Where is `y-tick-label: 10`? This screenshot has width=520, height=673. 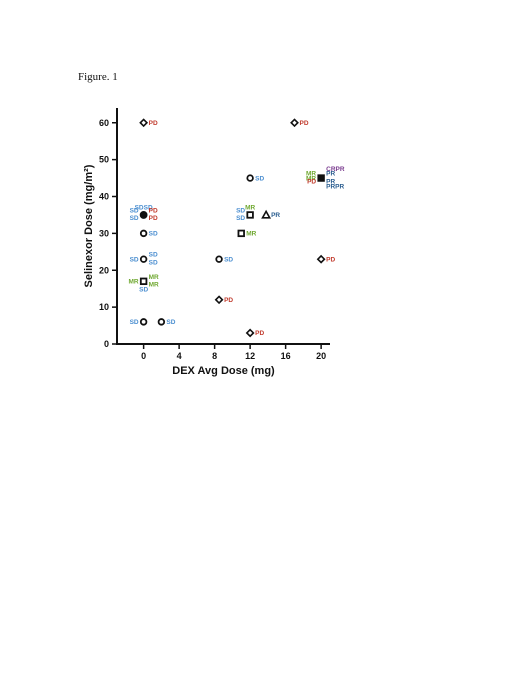 y-tick-label: 10 is located at coordinates (104, 307).